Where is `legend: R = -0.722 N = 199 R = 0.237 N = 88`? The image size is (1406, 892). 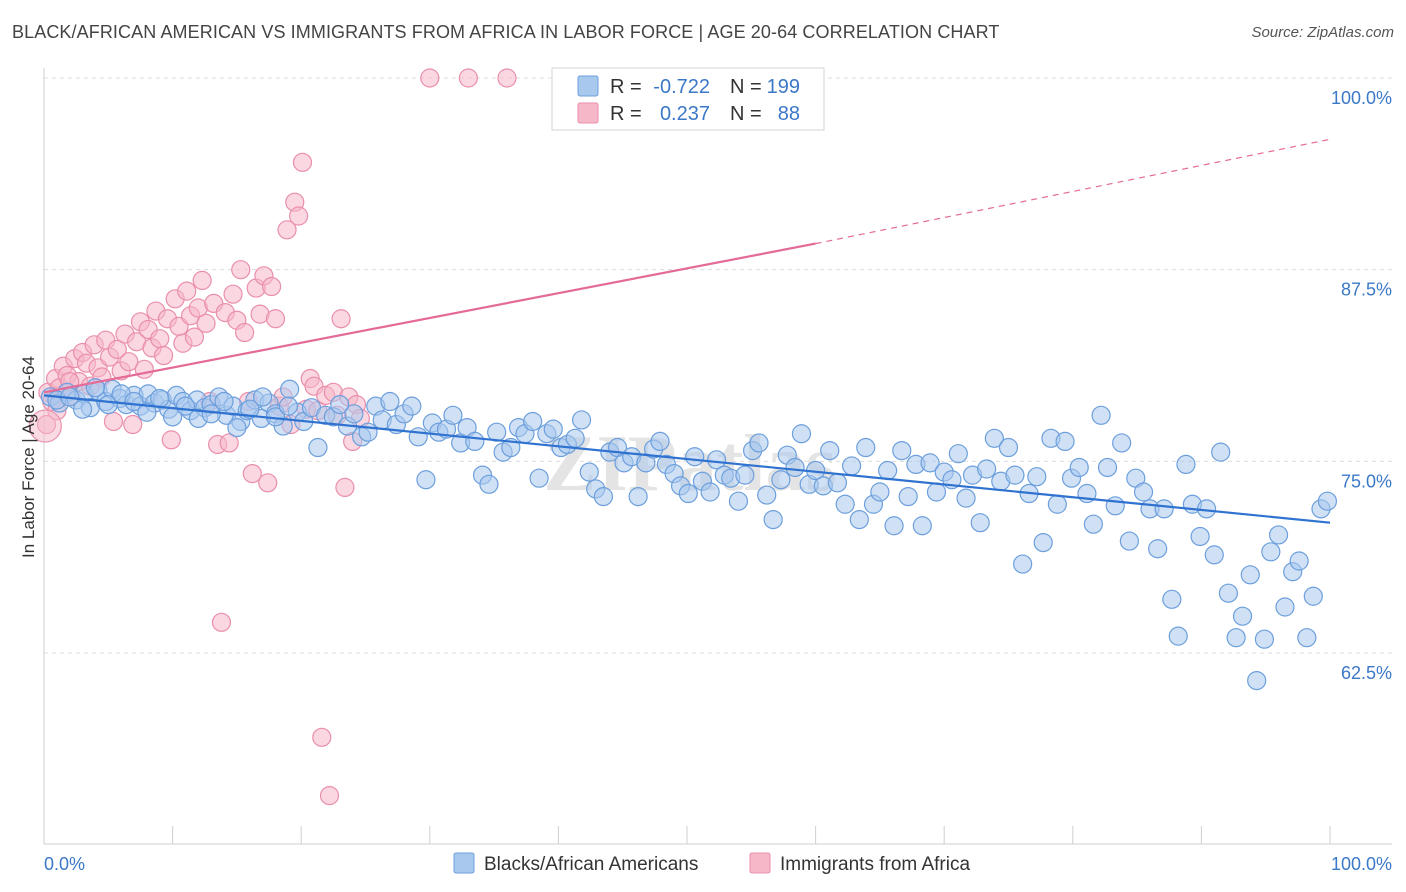
legend: R = -0.722 N = 199 R = 0.237 N = 88 is located at coordinates (688, 99).